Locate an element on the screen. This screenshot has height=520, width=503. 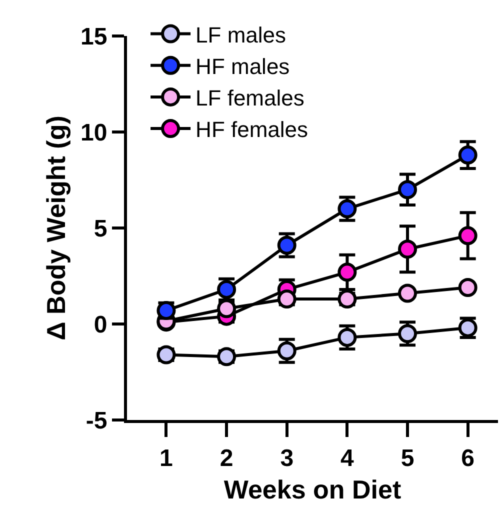
y-axis-title: Δ Body Weight (g) is located at coordinates (55, 228).